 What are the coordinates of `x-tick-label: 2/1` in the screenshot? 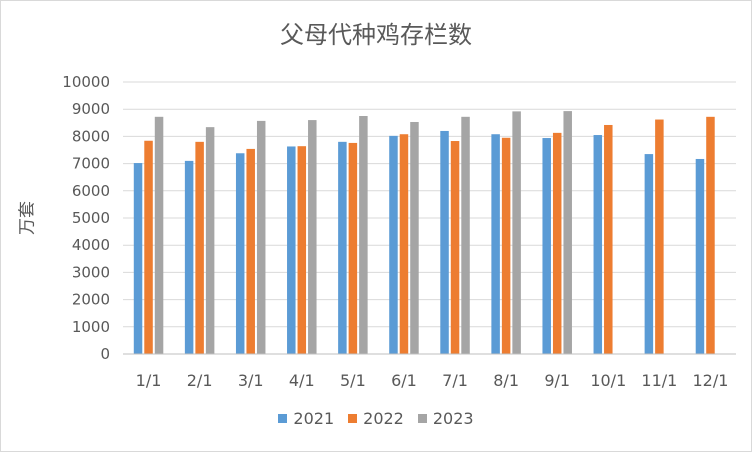 It's located at (200, 380).